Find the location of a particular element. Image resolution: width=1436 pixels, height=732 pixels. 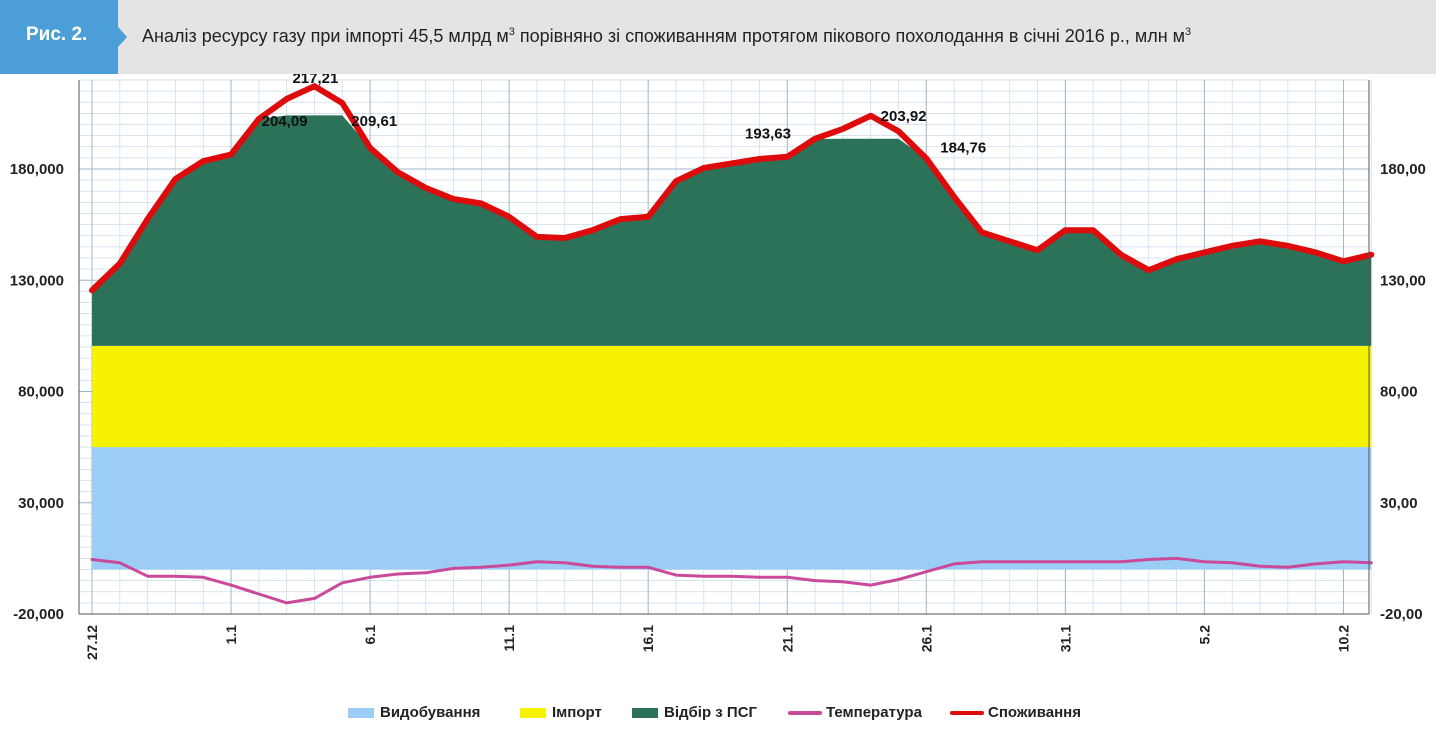

legend-item-storage: Відбір з ПСГ is located at coordinates (694, 712).